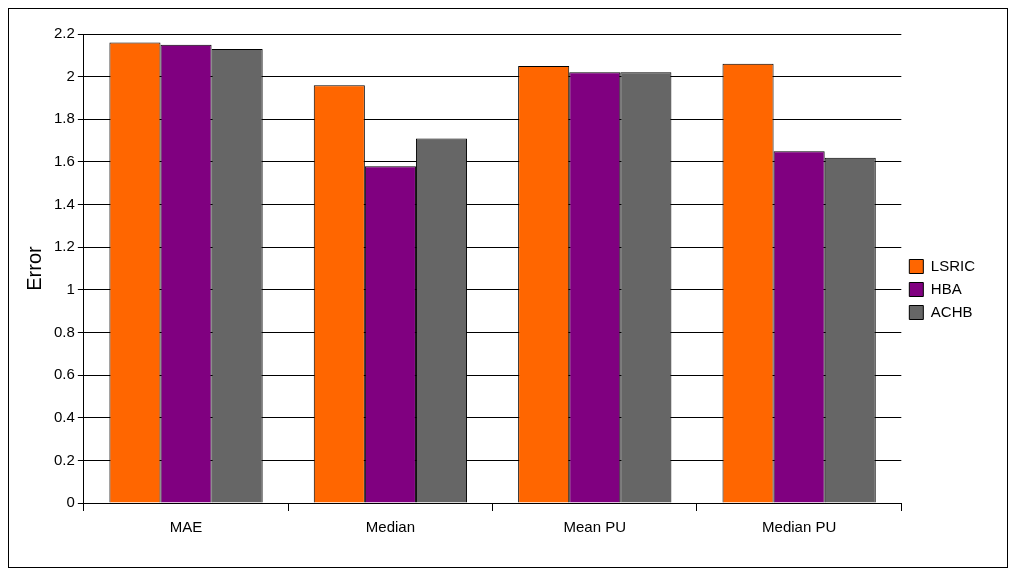  I want to click on legend-label: ACHB, so click(951, 311).